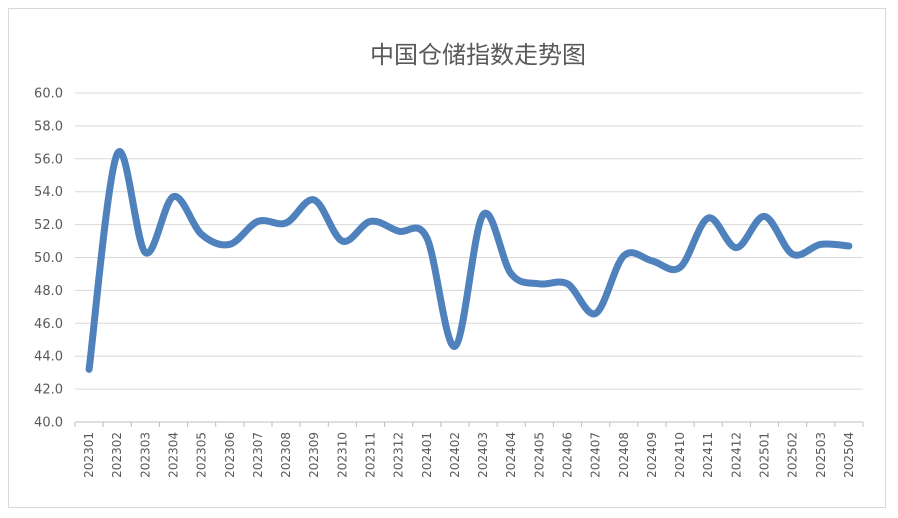 The height and width of the screenshot is (518, 898). What do you see at coordinates (455, 455) in the screenshot?
I see `x-tick-label: 202402` at bounding box center [455, 455].